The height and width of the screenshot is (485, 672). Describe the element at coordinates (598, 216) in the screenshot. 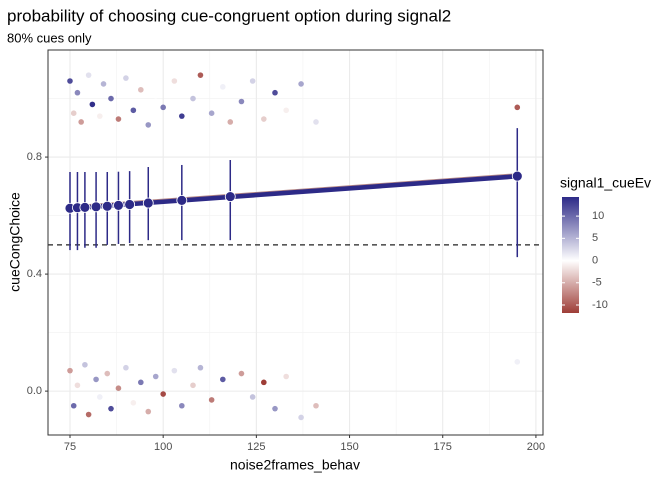

I see `legend-tick-label: 10` at that location.